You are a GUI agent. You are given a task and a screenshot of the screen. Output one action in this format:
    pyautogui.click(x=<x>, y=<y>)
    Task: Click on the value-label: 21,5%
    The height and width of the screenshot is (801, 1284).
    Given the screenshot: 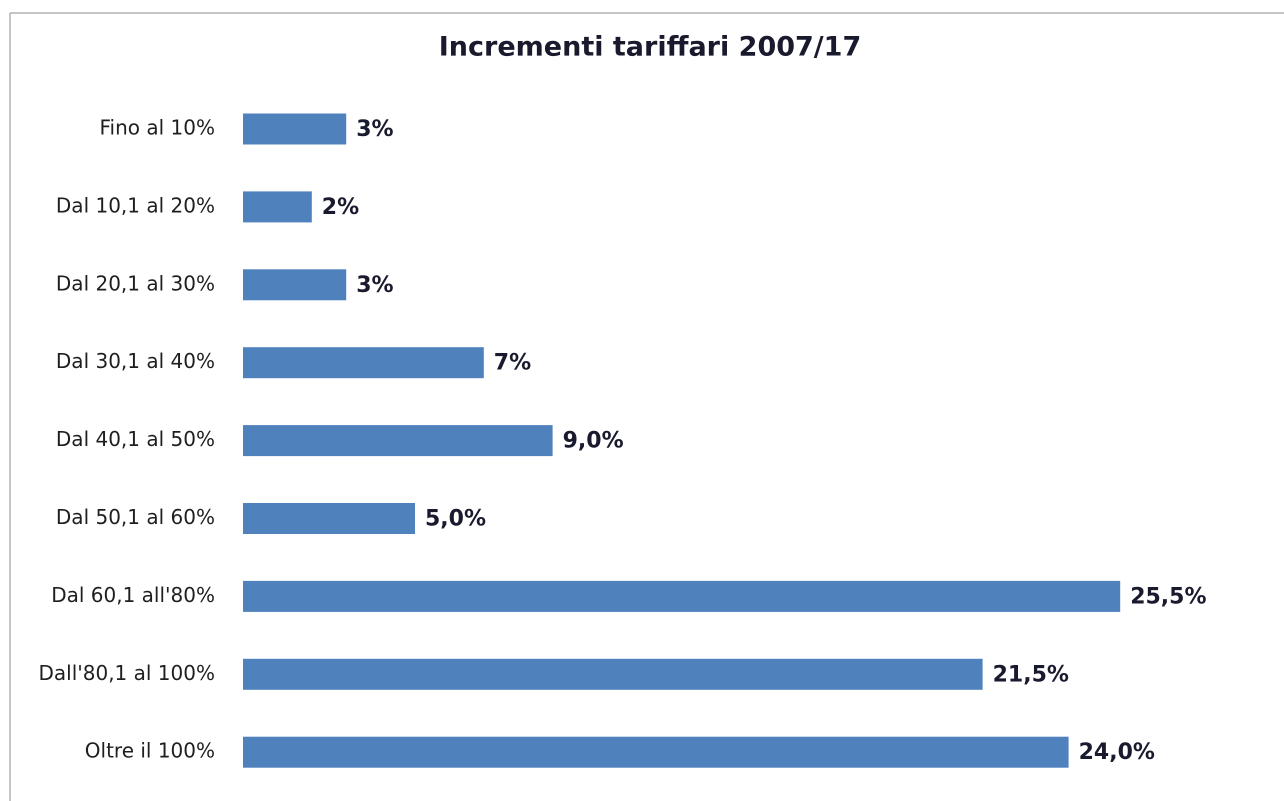 What is the action you would take?
    pyautogui.click(x=1031, y=674)
    